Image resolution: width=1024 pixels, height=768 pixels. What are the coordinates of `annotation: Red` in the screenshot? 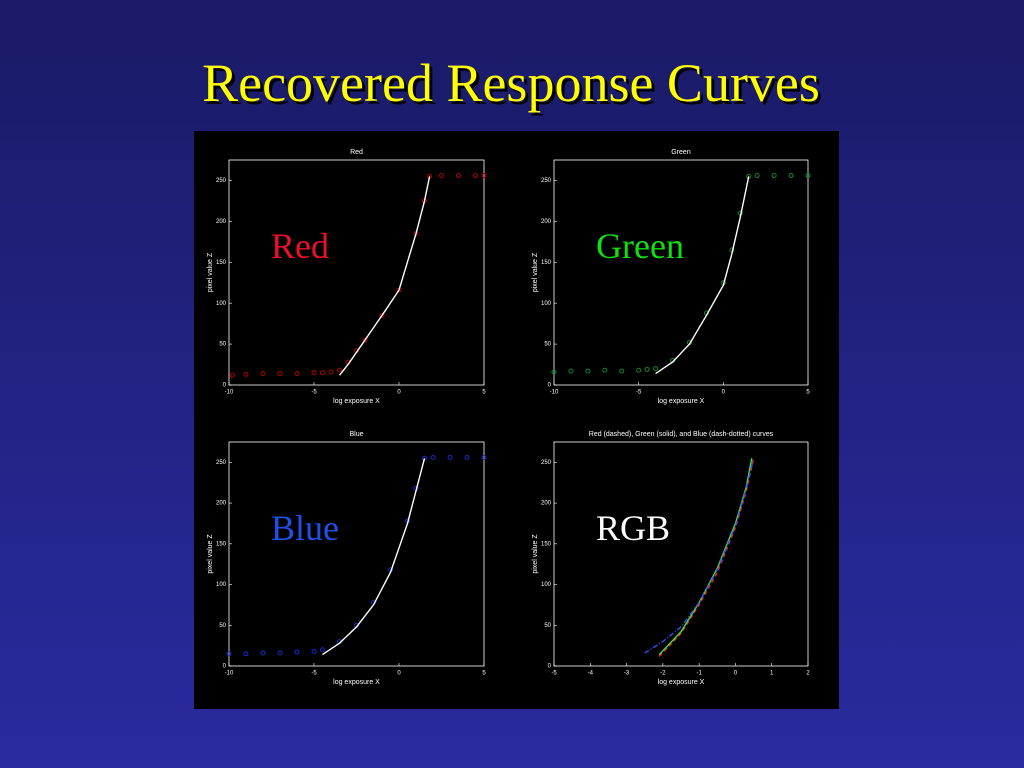 It's located at (300, 246).